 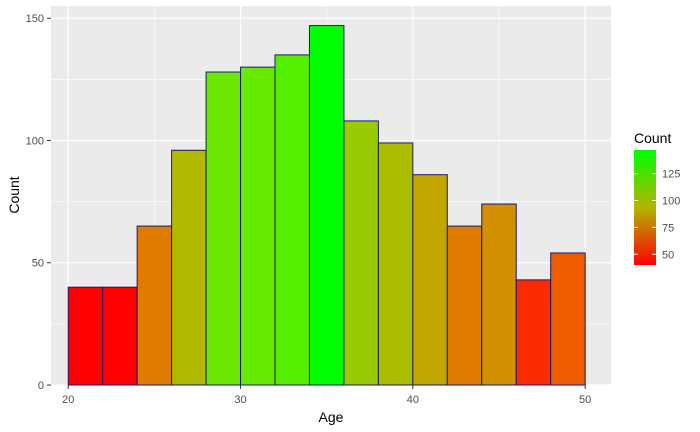 I want to click on legend-ticks: 50 75 100 125, so click(x=657, y=215).